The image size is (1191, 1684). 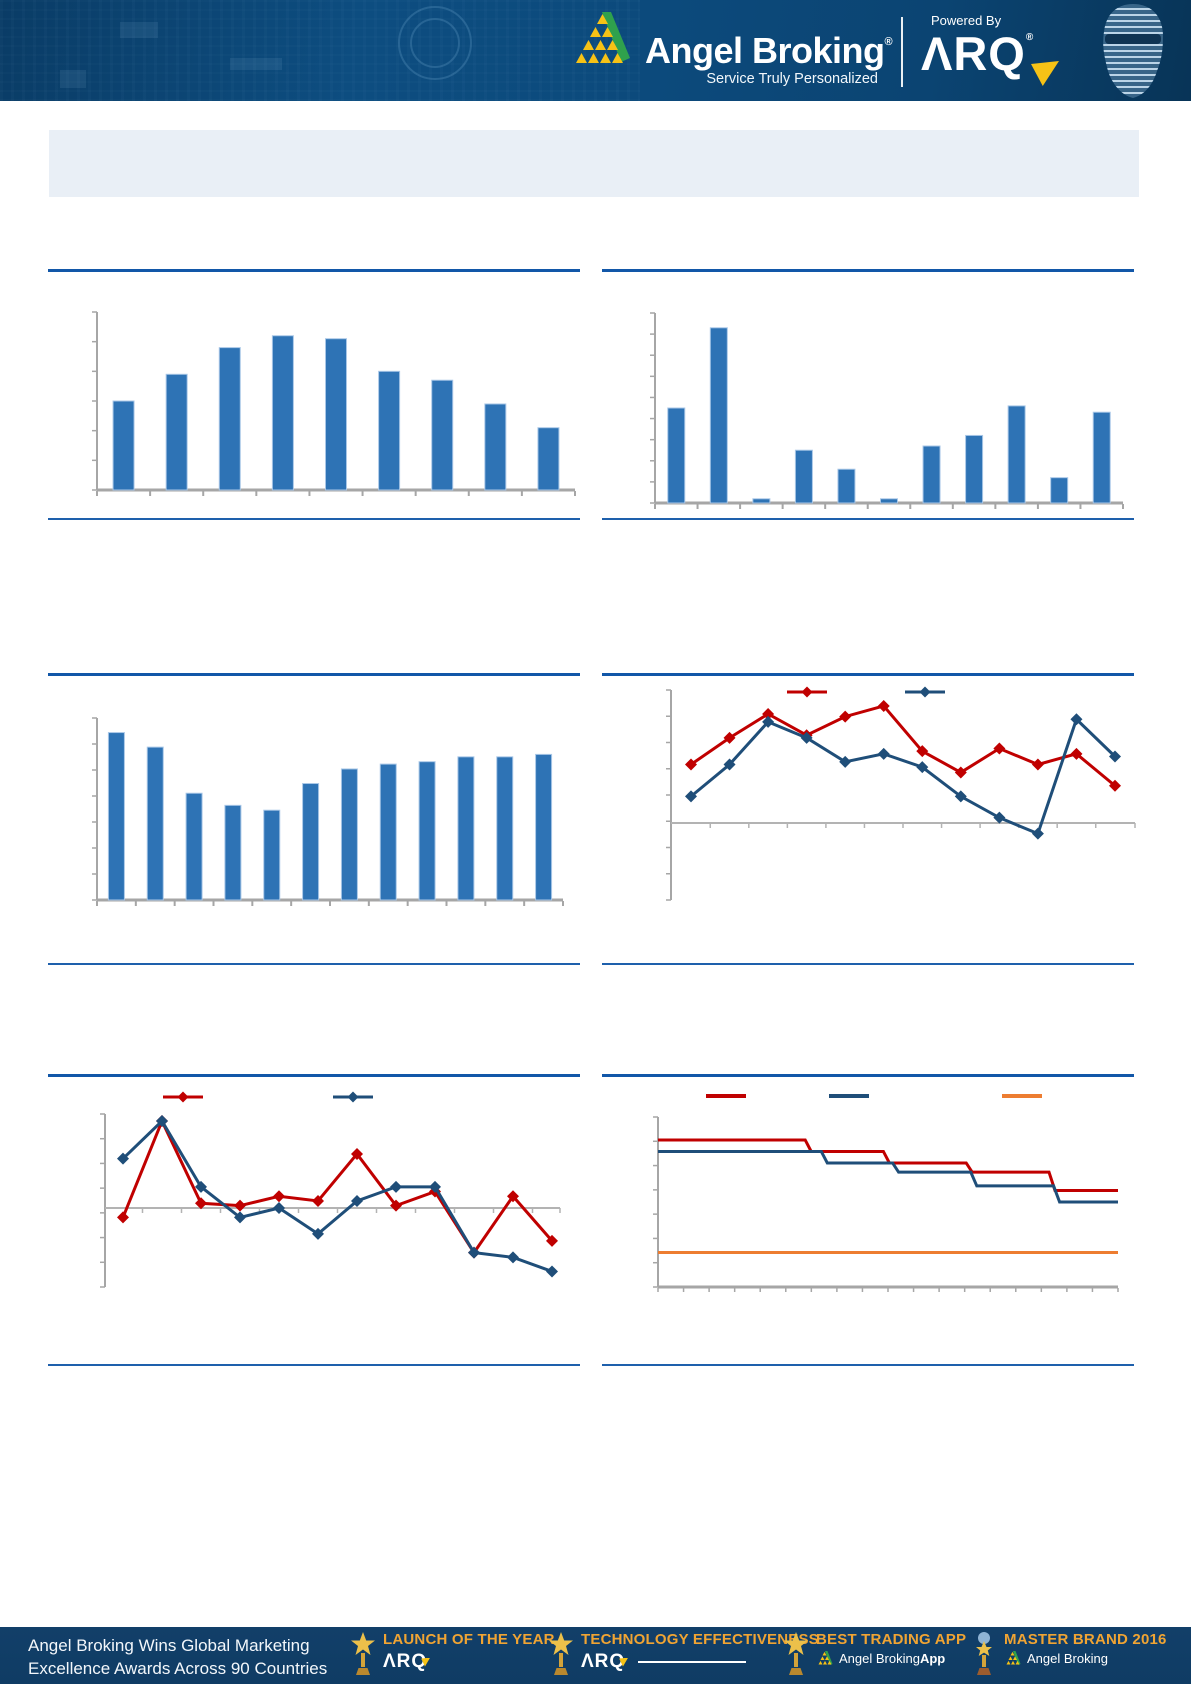 I want to click on award-subtitle-bold: App, so click(x=932, y=1658).